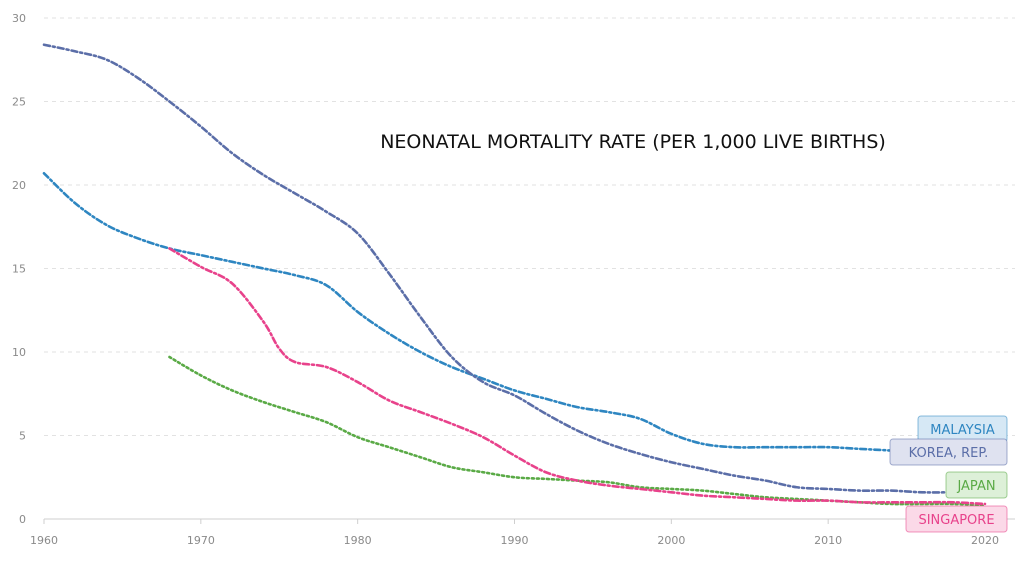 The image size is (1024, 572). What do you see at coordinates (201, 540) in the screenshot?
I see `x-tick-label-1970: 1970` at bounding box center [201, 540].